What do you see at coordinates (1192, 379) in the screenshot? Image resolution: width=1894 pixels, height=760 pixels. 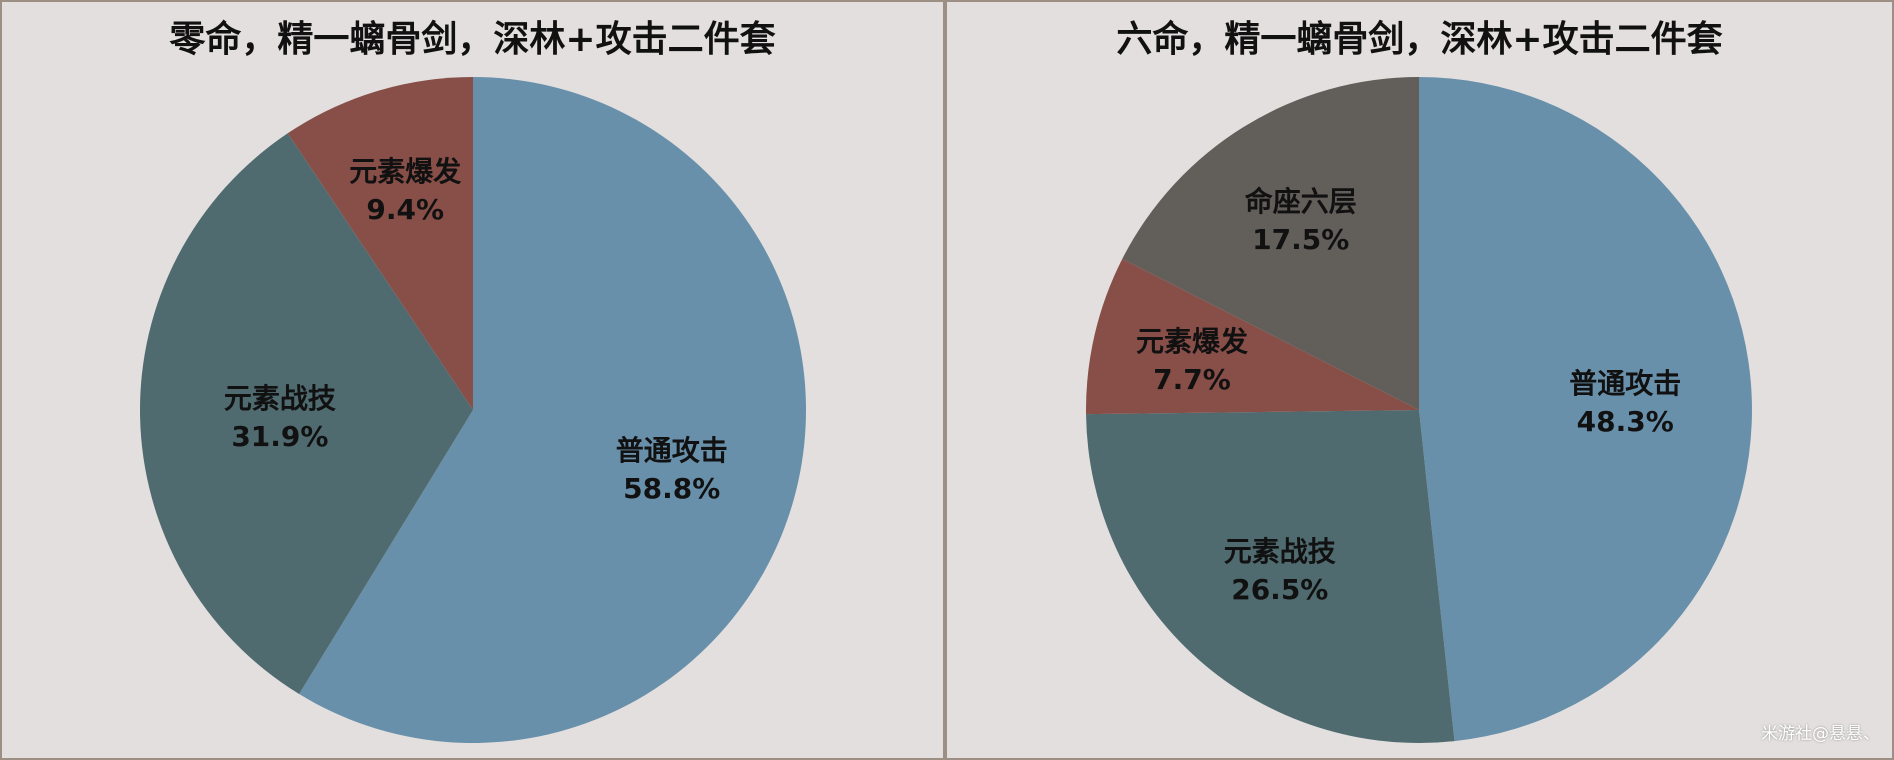 I see `slice-percent-label: 7.7%` at bounding box center [1192, 379].